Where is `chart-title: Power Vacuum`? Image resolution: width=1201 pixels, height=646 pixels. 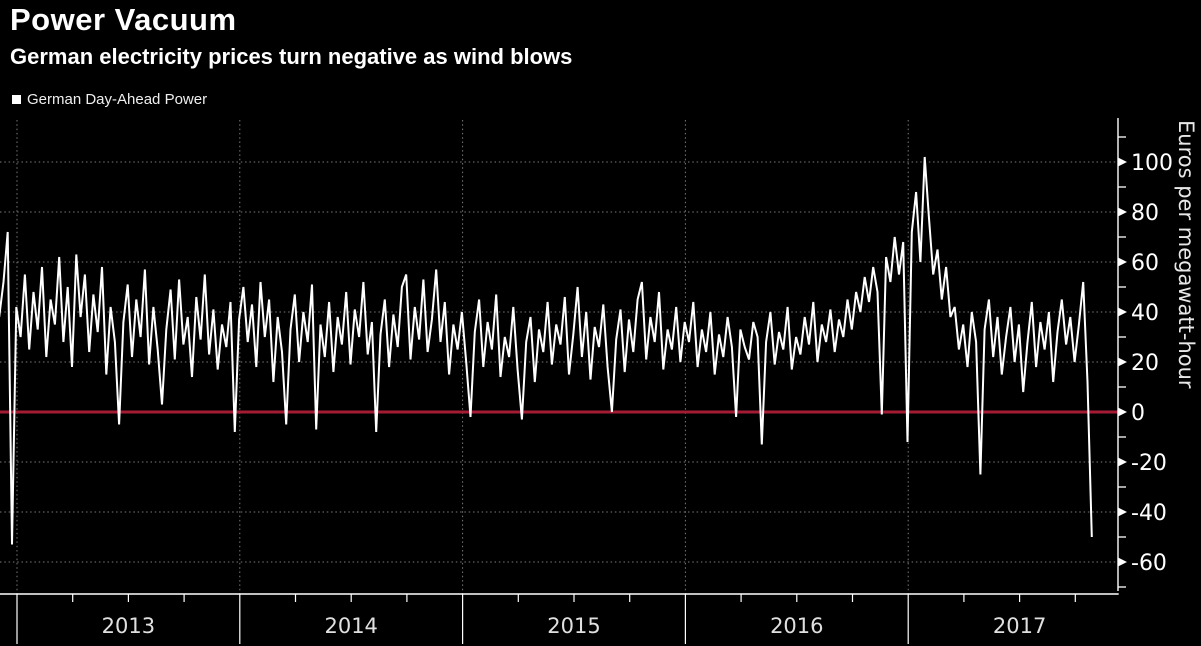
chart-title: Power Vacuum is located at coordinates (123, 19).